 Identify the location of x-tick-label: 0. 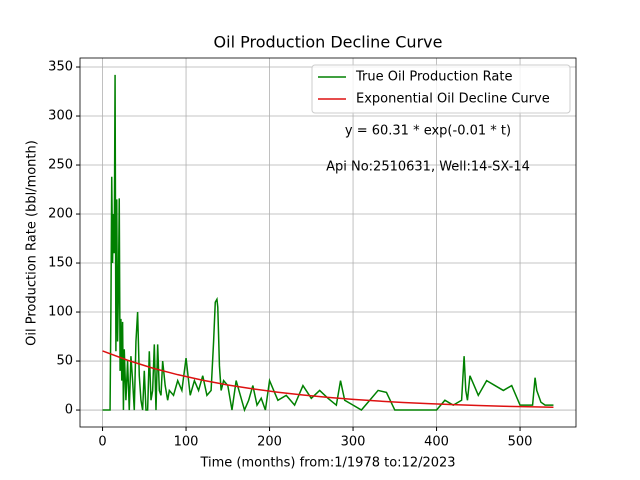
(102, 442).